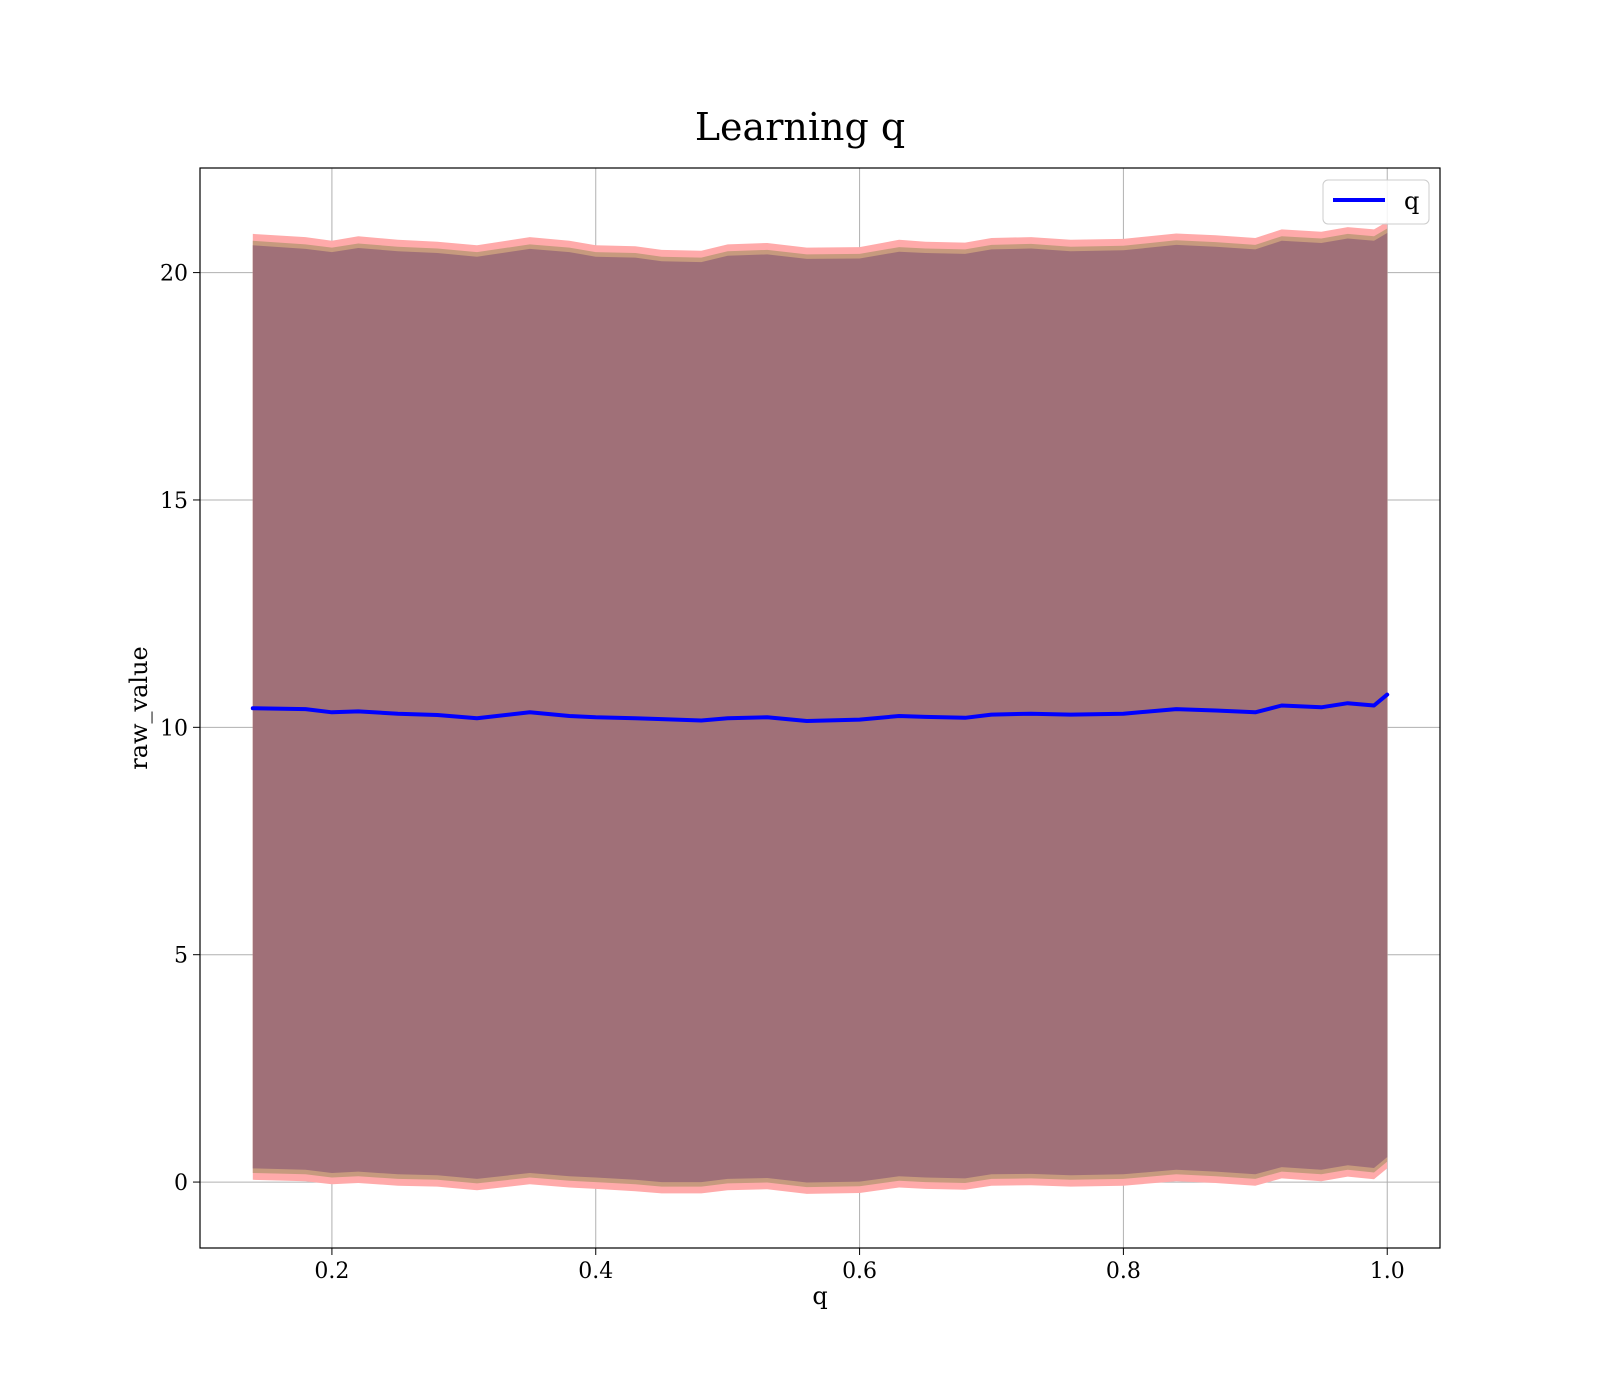 This screenshot has width=1600, height=1400. Describe the element at coordinates (139, 708) in the screenshot. I see `y-axis-label: raw_value` at that location.